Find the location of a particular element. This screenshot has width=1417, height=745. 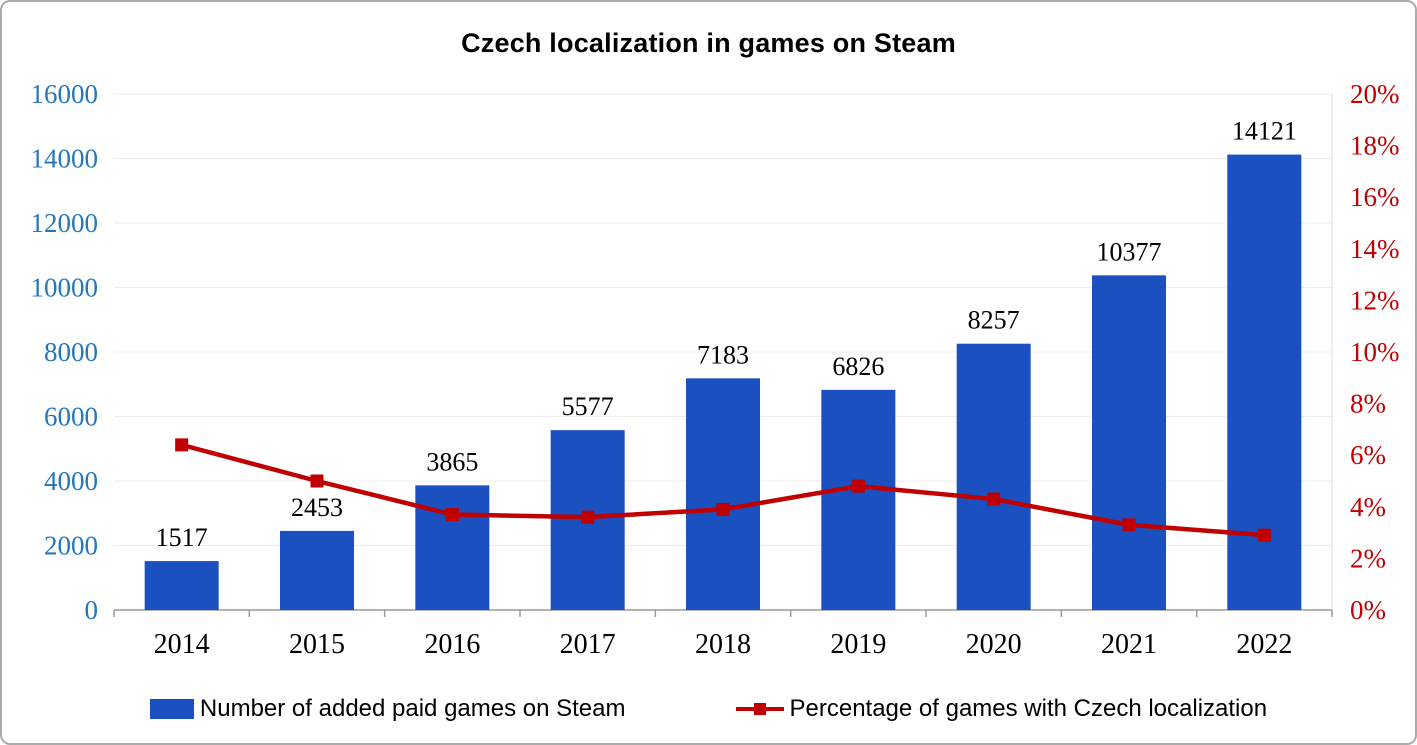

y-axis-left-label: 10000 is located at coordinates (65, 288).